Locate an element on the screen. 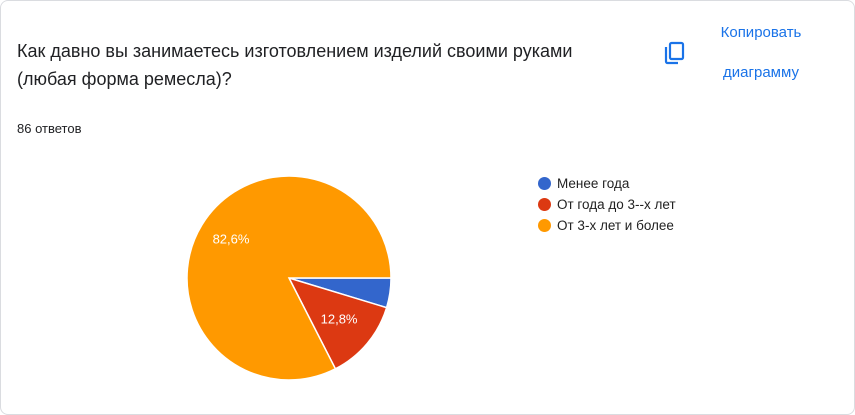  legend-item-0: Менее года is located at coordinates (607, 183).